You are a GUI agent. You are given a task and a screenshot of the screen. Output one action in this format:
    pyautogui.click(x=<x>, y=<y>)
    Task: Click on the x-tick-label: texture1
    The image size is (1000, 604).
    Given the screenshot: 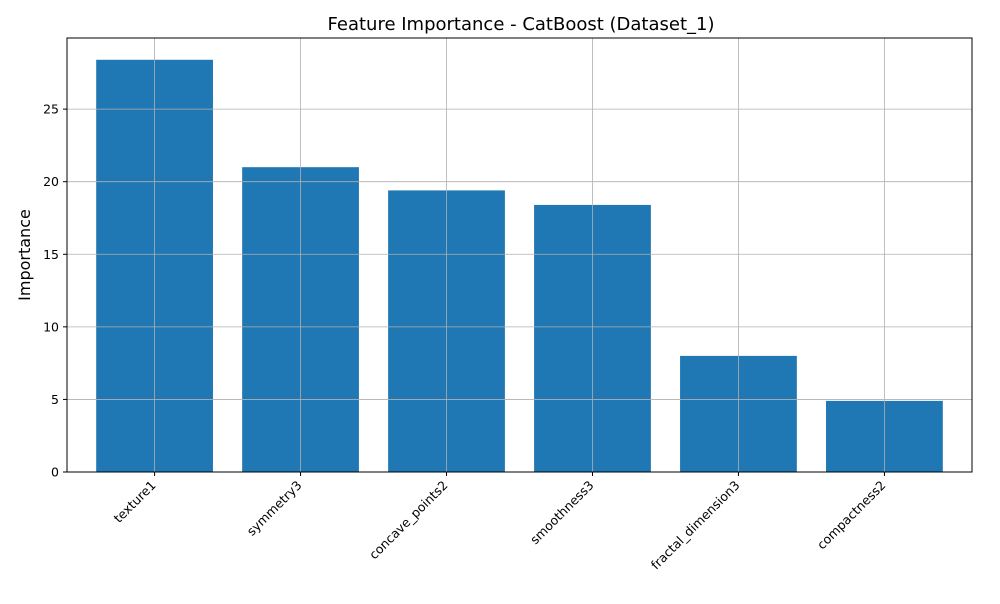 What is the action you would take?
    pyautogui.click(x=135, y=502)
    